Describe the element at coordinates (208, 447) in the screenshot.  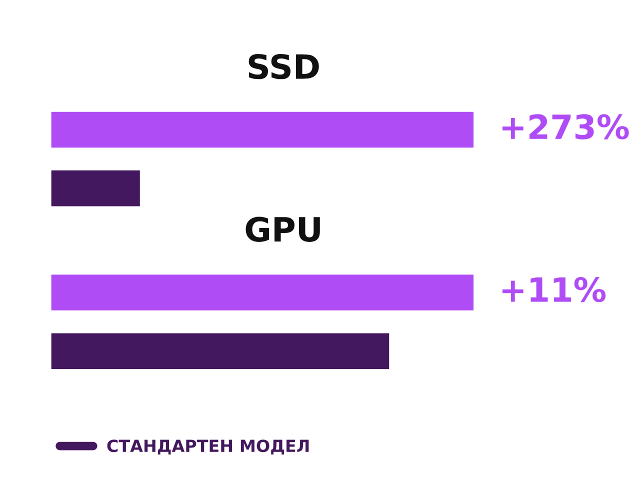
I see `legend-label: СТАНДАРТЕН МОДЕЛ` at that location.